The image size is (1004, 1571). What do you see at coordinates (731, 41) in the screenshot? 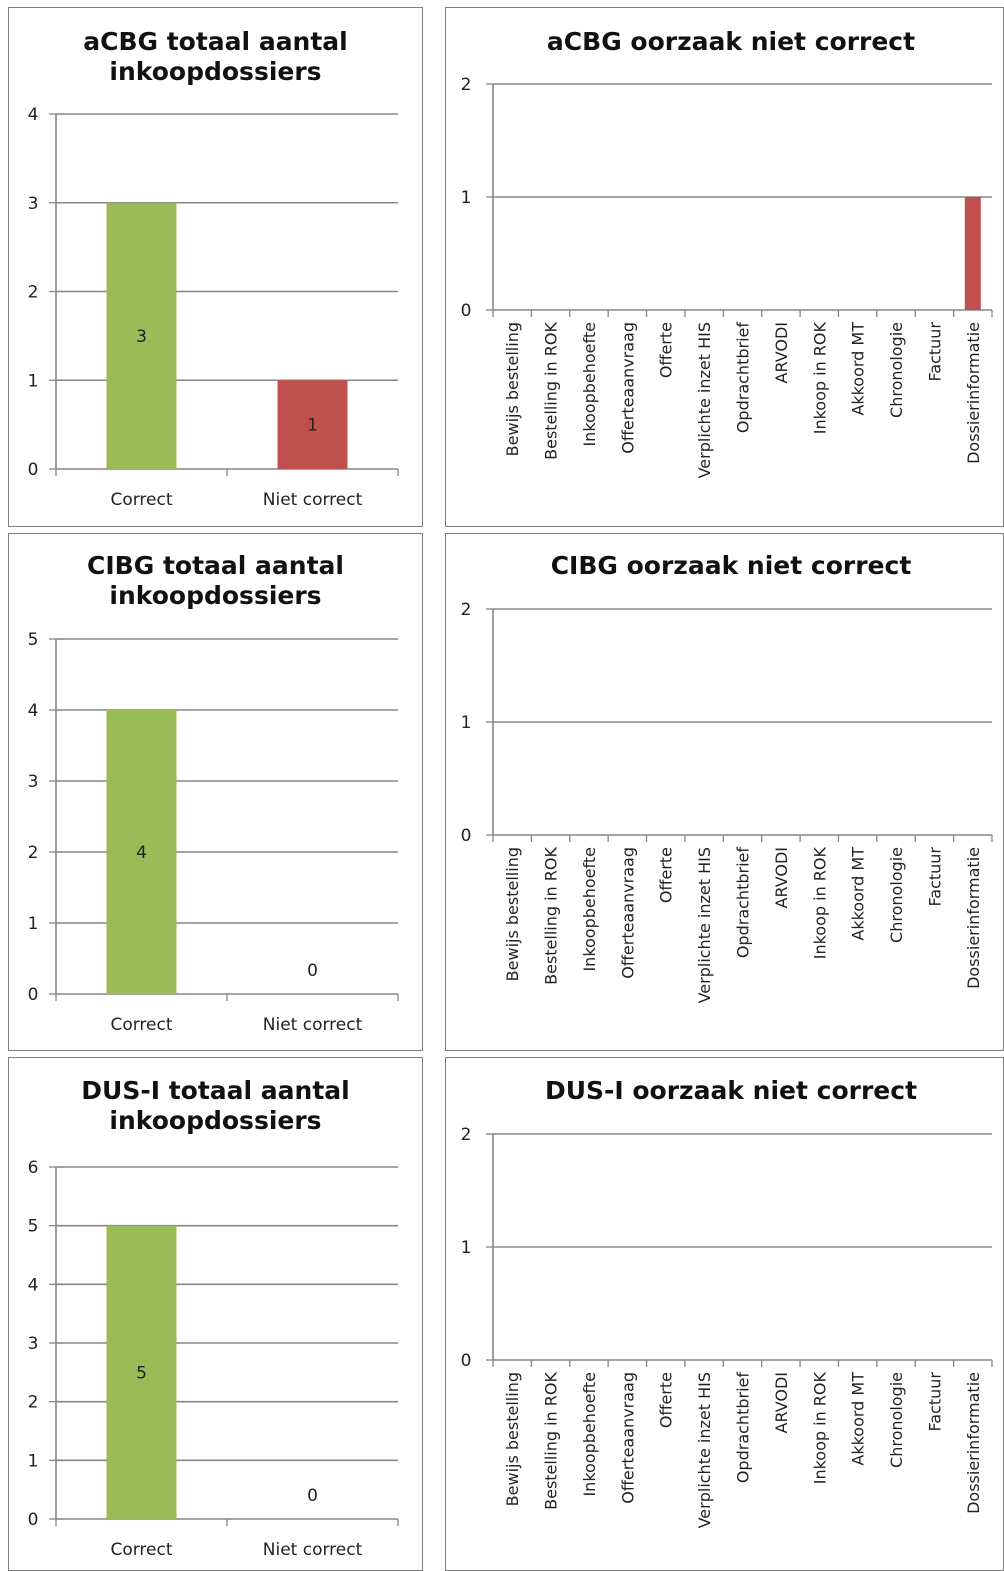
I see `chart-title: aCBG oorzaak niet correct` at bounding box center [731, 41].